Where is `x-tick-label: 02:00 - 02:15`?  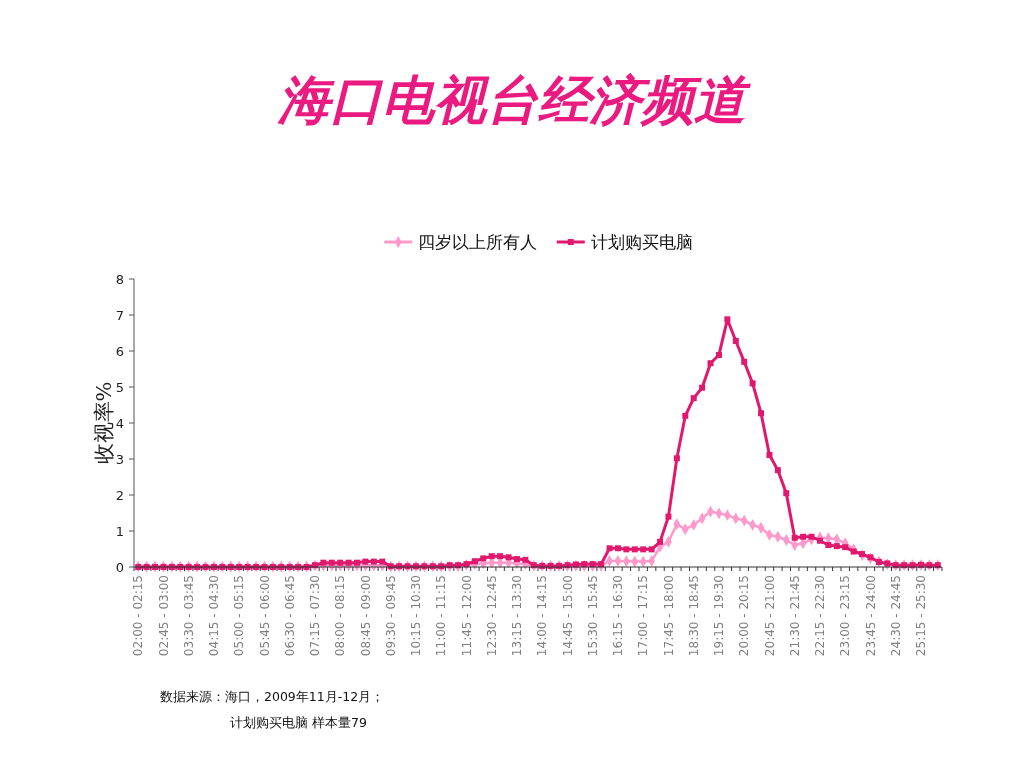 x-tick-label: 02:00 - 02:15 is located at coordinates (138, 616).